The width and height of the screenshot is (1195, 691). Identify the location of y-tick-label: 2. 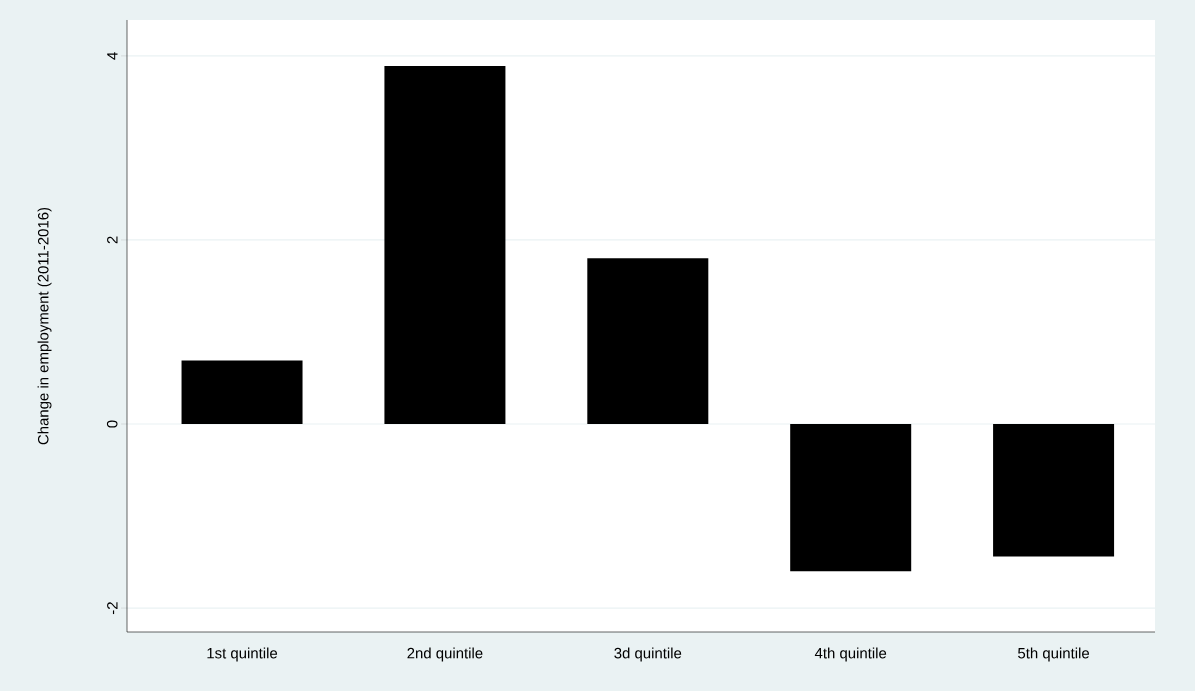
(112, 240).